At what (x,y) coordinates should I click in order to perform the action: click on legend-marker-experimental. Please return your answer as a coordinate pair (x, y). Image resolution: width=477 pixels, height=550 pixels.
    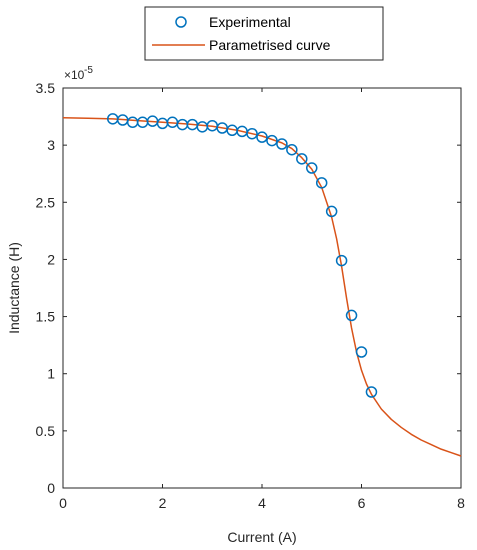
    Looking at the image, I should click on (181, 22).